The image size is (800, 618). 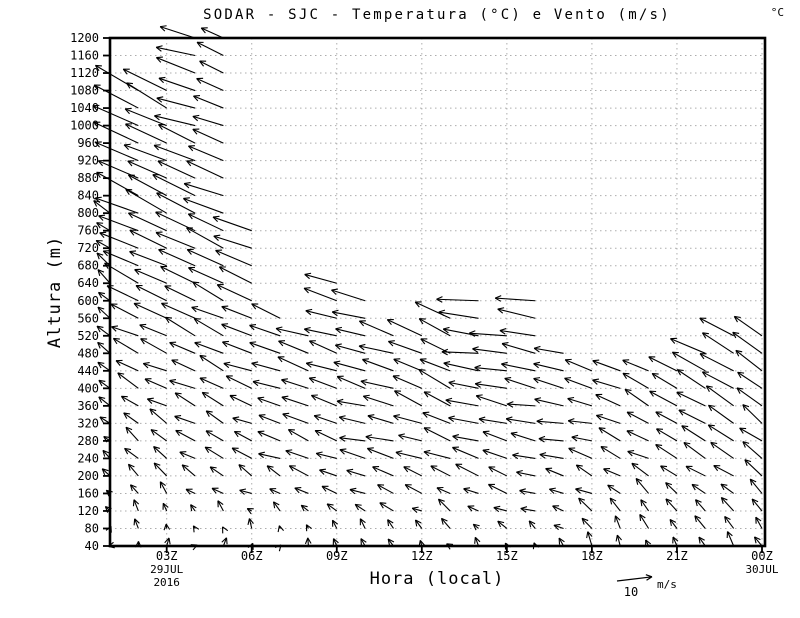 What do you see at coordinates (88, 336) in the screenshot?
I see `y-tick-label: 520` at bounding box center [88, 336].